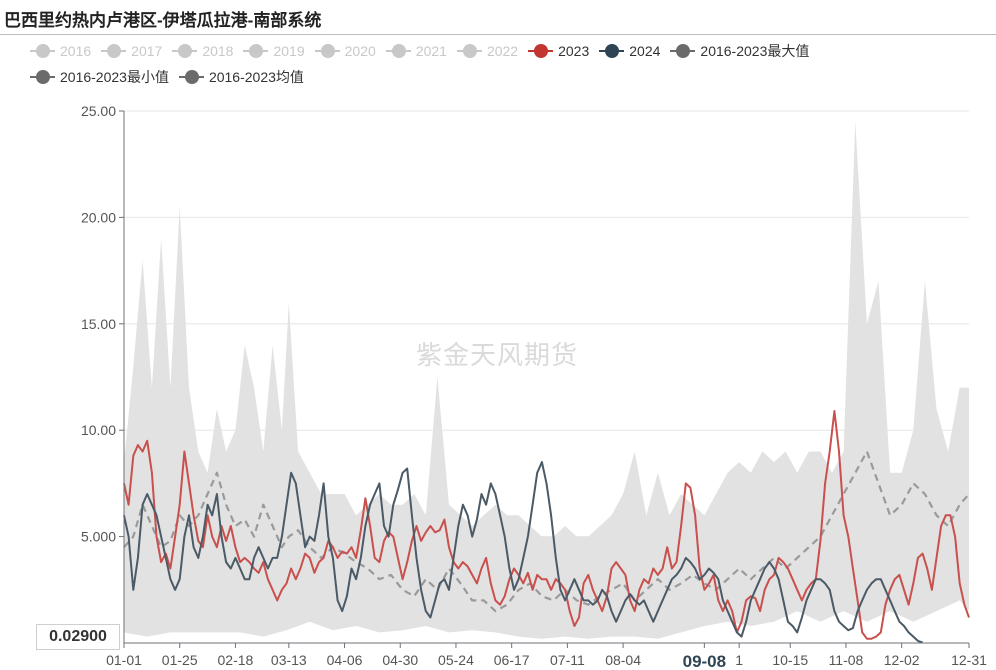 The width and height of the screenshot is (996, 670). Describe the element at coordinates (969, 660) in the screenshot. I see `x-tick-label: 12-31` at that location.